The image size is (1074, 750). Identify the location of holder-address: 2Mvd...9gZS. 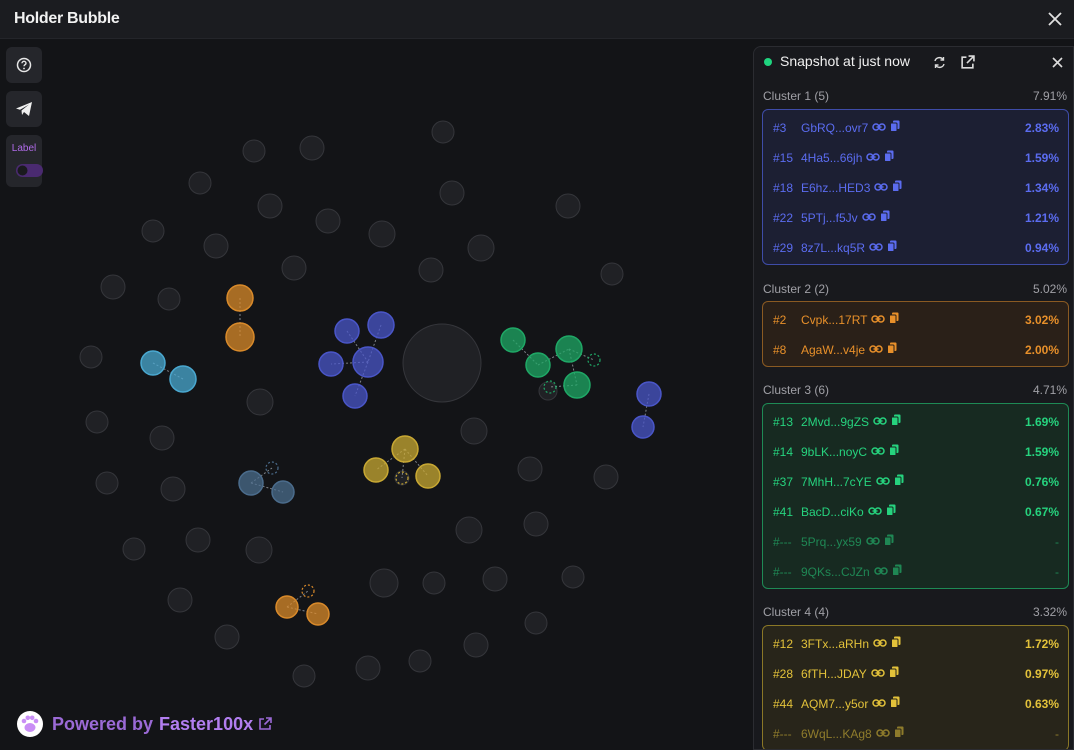
(835, 422).